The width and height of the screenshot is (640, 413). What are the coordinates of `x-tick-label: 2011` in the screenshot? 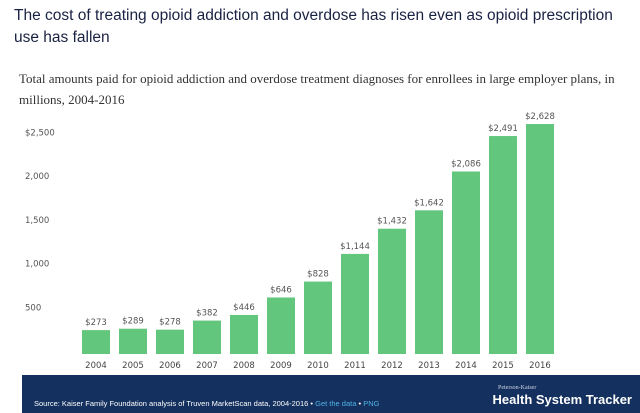 It's located at (355, 366).